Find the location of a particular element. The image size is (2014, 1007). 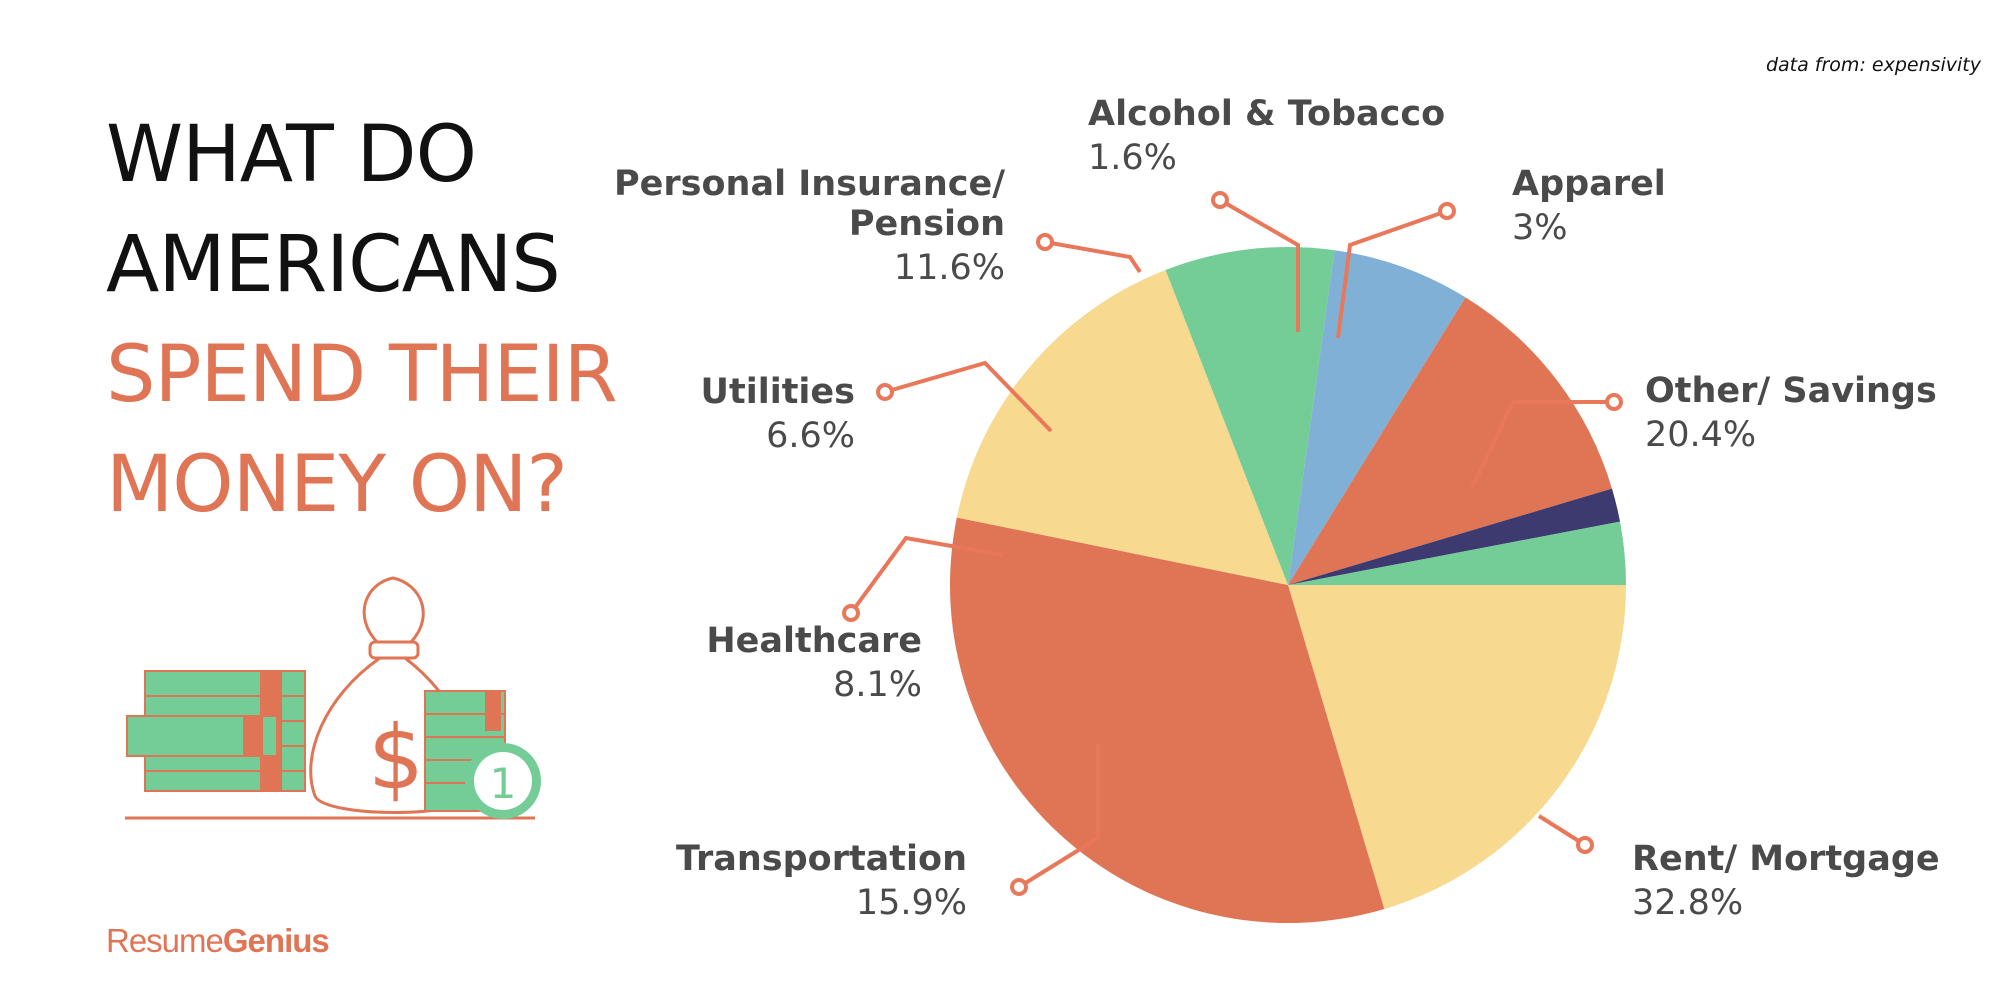

headline-line-4: MONEY ON? is located at coordinates (337, 485).